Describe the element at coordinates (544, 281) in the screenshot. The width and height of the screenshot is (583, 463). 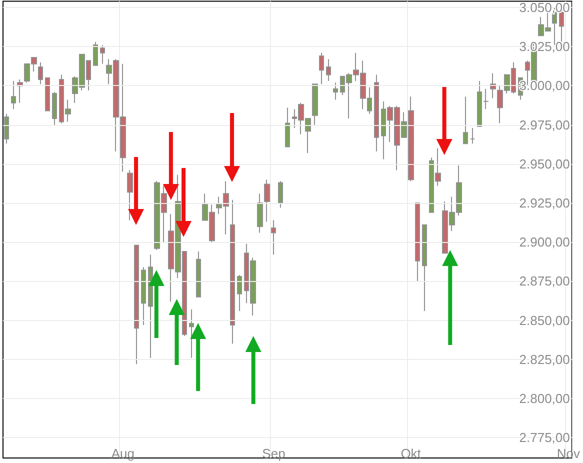
I see `y-tick-label: 2.875,00` at that location.